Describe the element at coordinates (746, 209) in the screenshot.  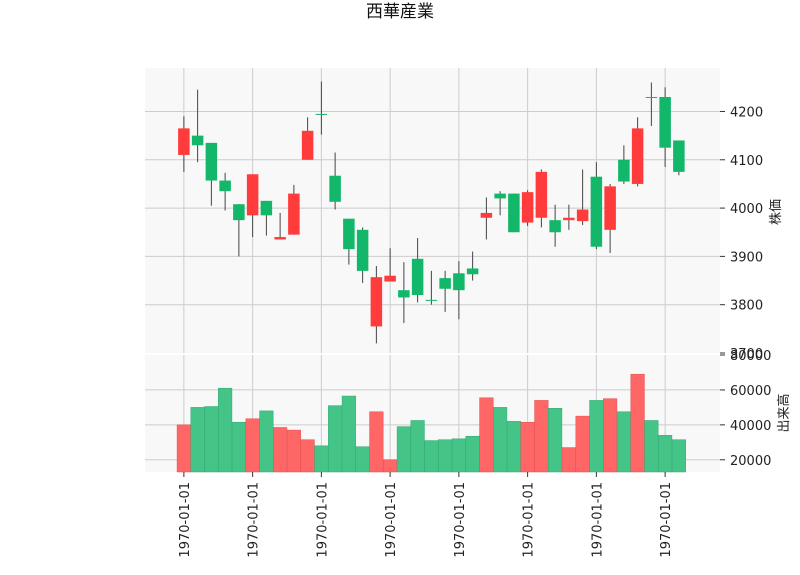
I see `price-tick-label: 4000` at that location.